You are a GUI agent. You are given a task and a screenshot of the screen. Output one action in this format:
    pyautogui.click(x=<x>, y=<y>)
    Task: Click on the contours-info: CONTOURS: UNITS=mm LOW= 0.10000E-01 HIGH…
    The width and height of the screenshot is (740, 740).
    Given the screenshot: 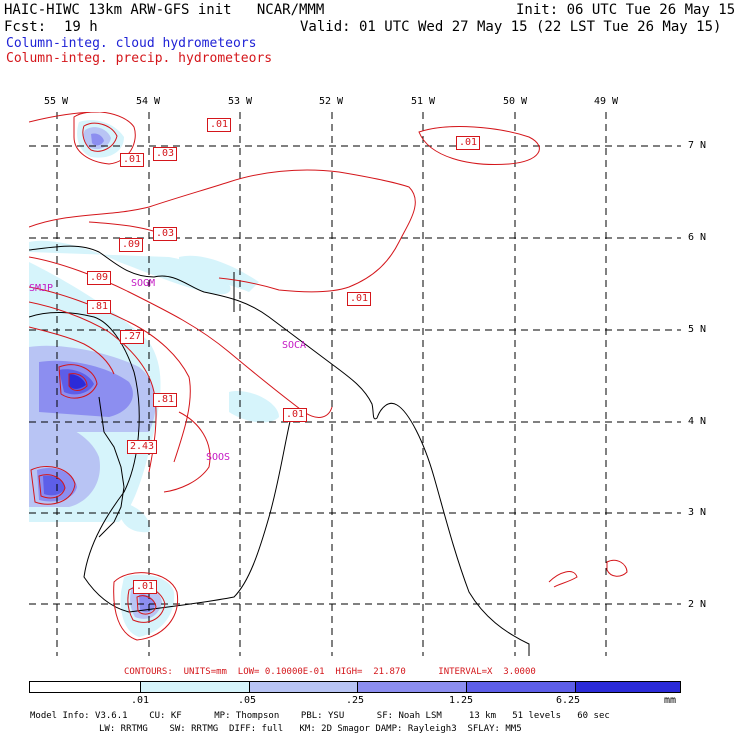 What is the action you would take?
    pyautogui.click(x=330, y=672)
    